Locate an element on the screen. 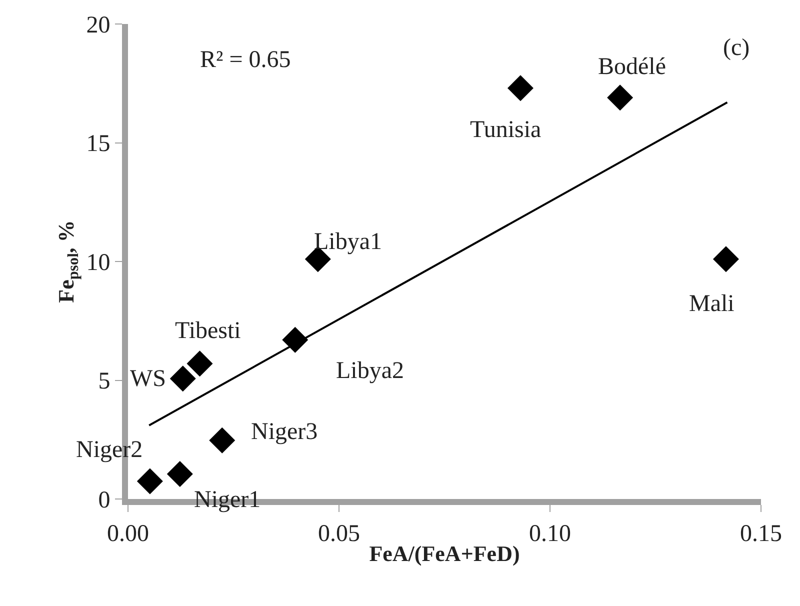  y-tick-label: 10 is located at coordinates (98, 263).